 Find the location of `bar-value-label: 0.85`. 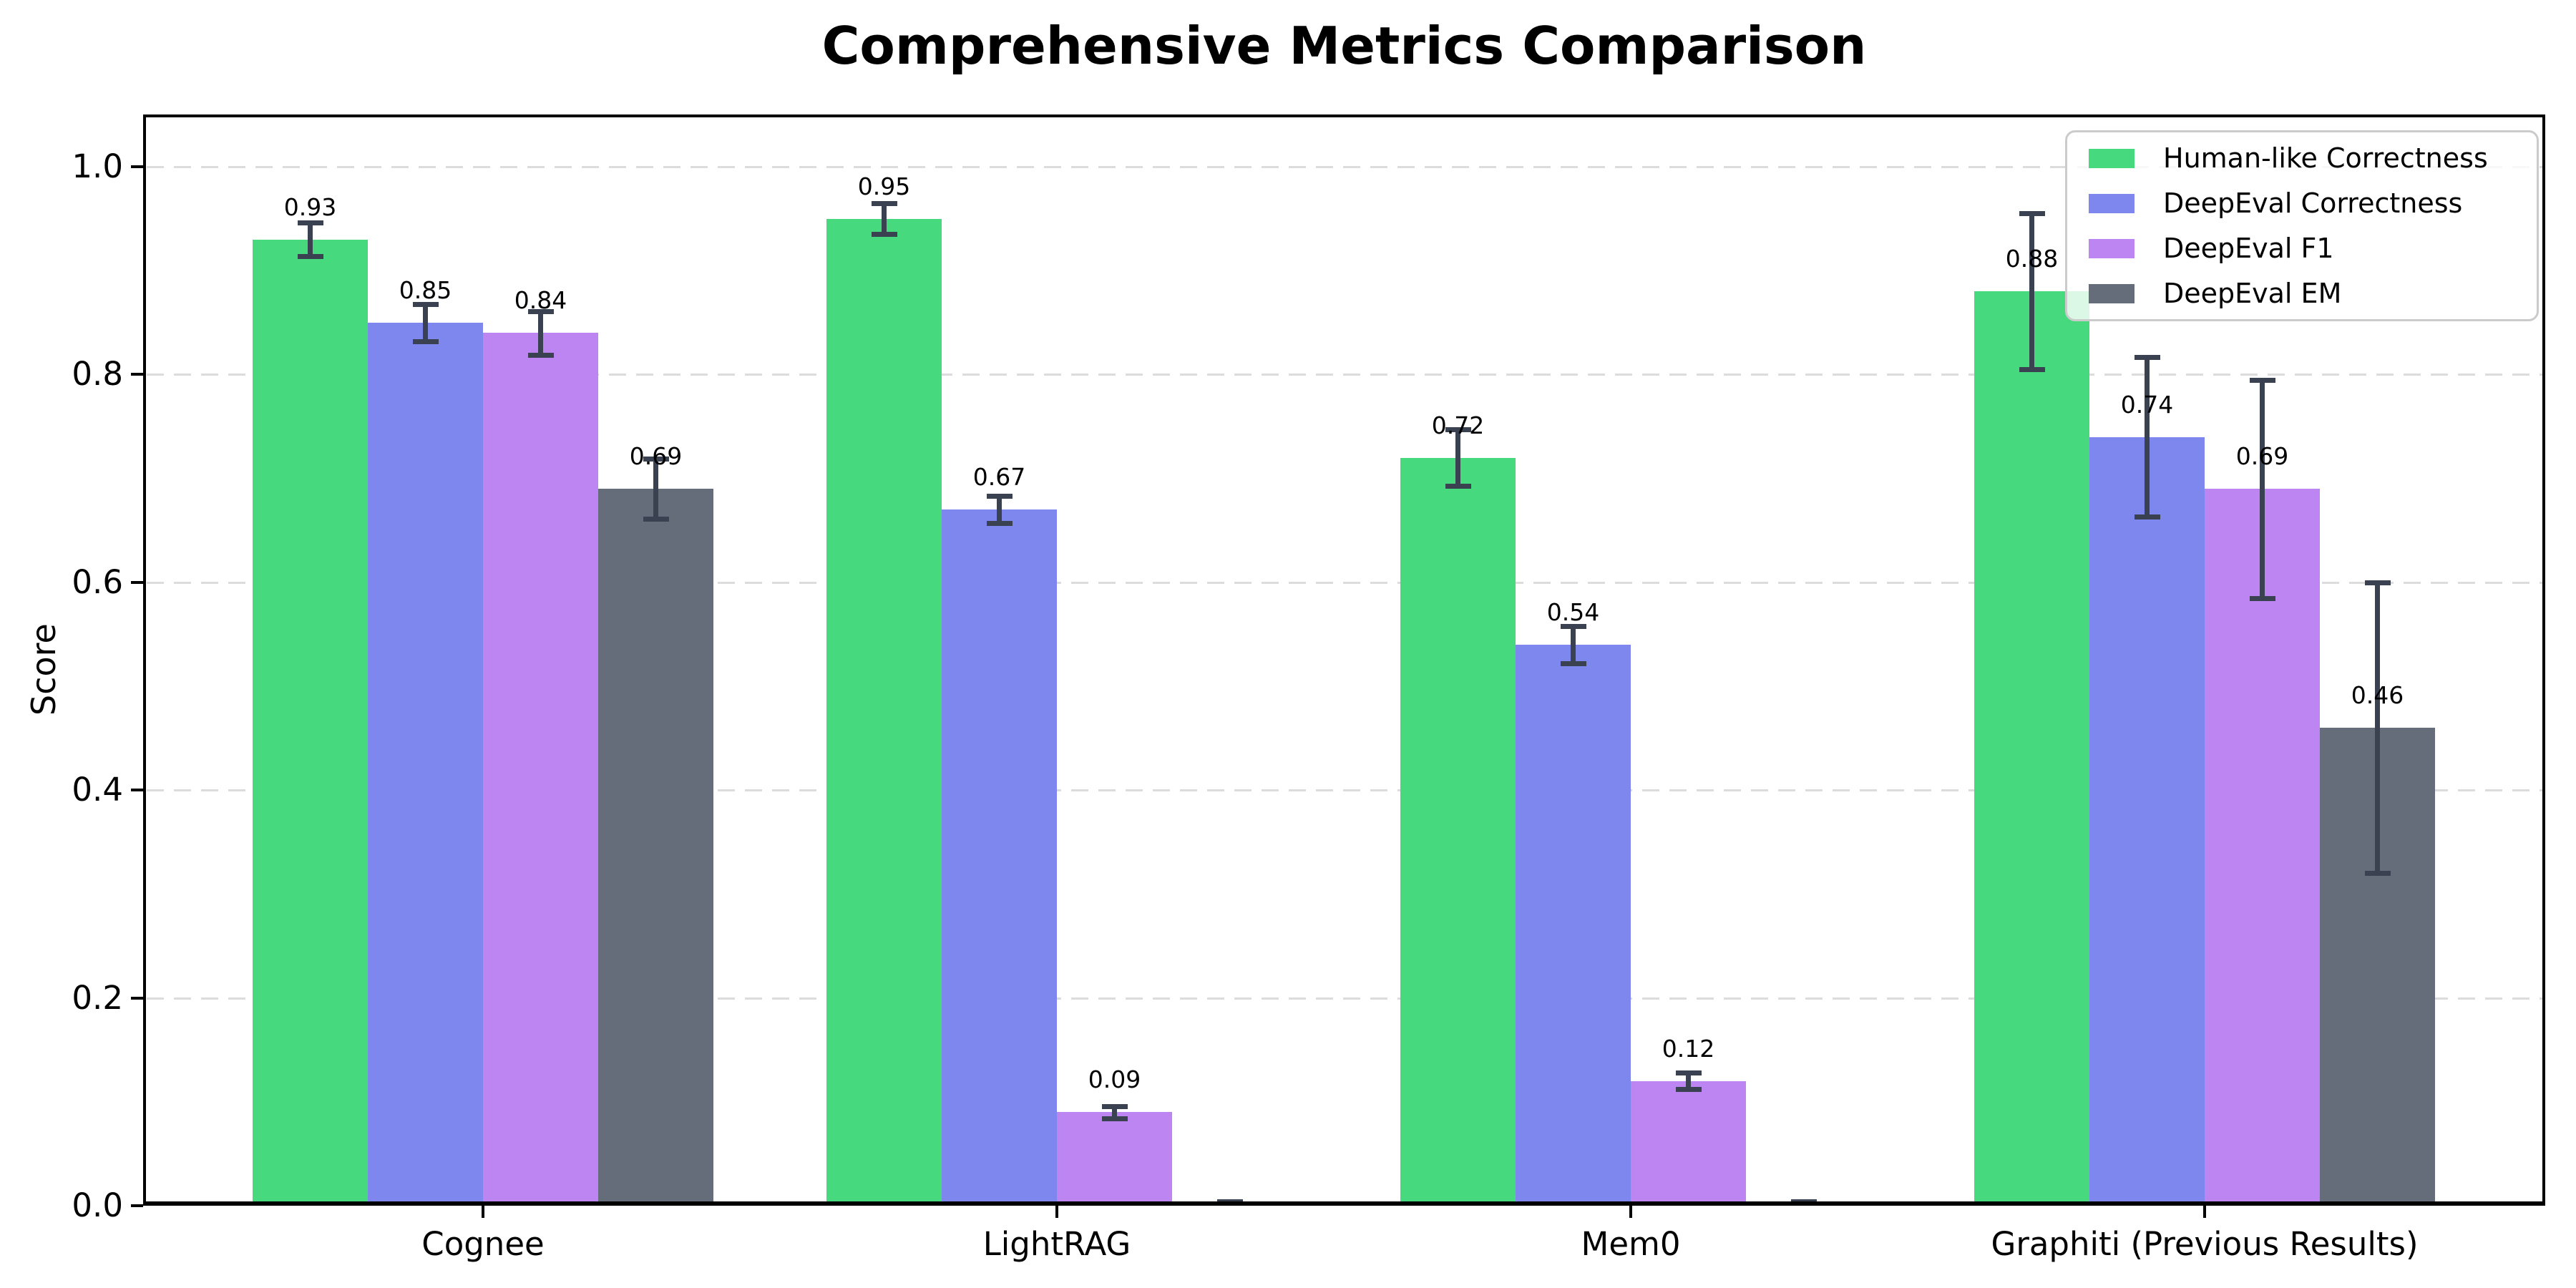

bar-value-label: 0.85 is located at coordinates (425, 289).